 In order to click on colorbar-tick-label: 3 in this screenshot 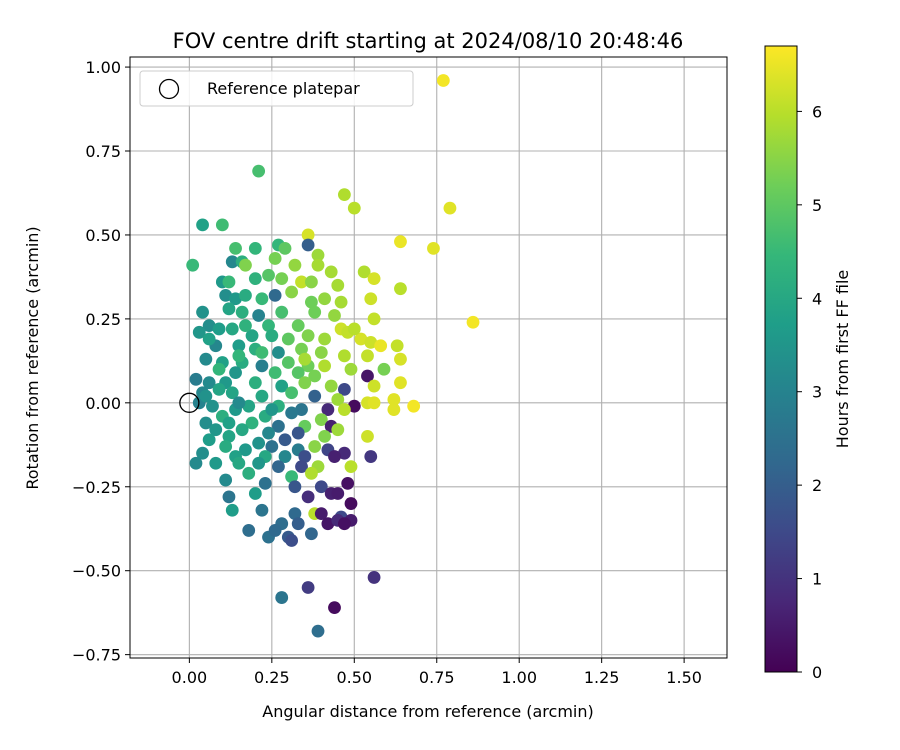, I will do `click(817, 392)`.